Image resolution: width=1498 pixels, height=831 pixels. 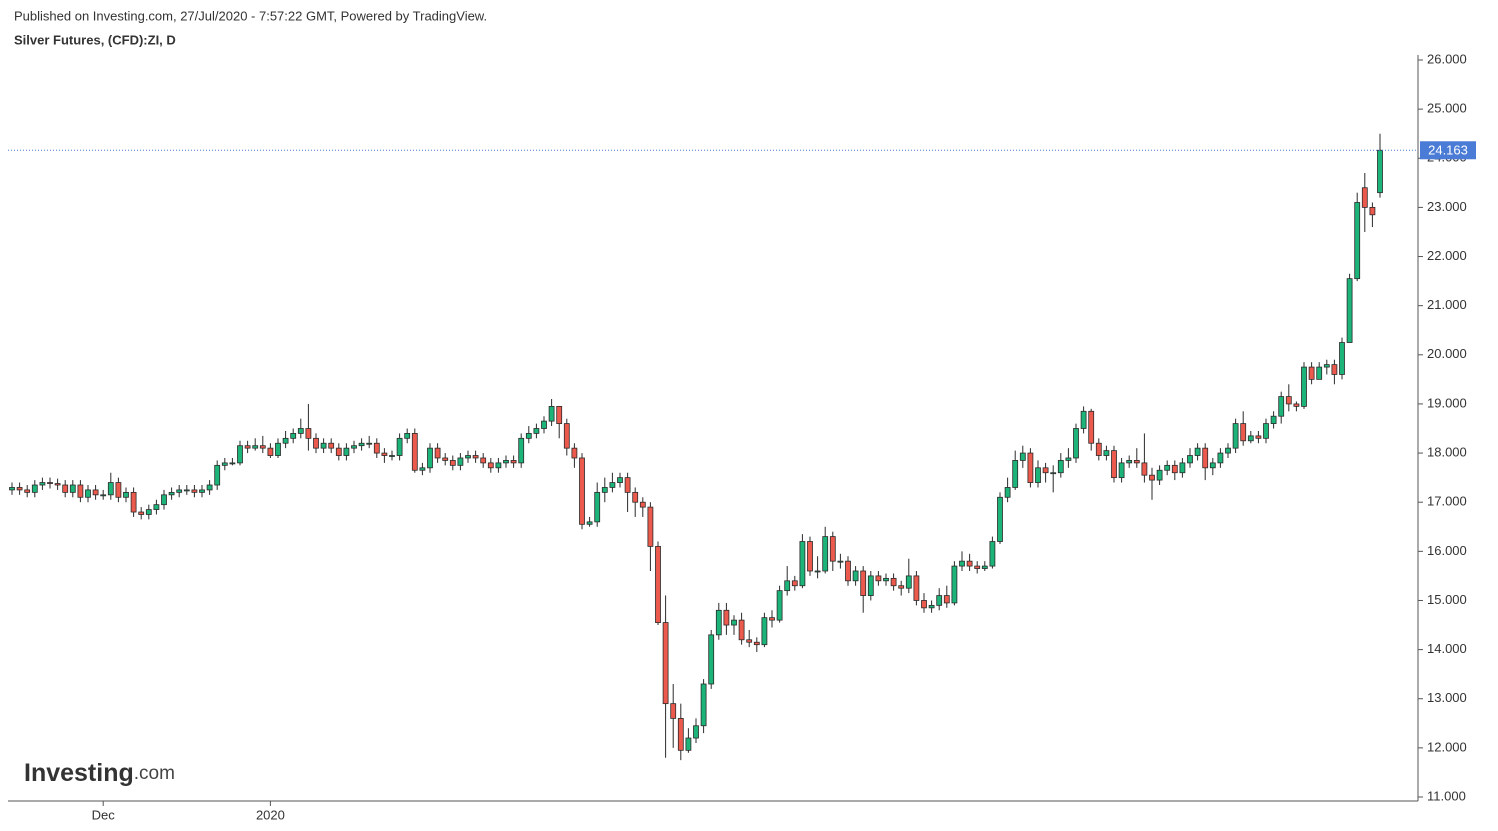 I want to click on y-tick-label: 25.000, so click(x=1447, y=108).